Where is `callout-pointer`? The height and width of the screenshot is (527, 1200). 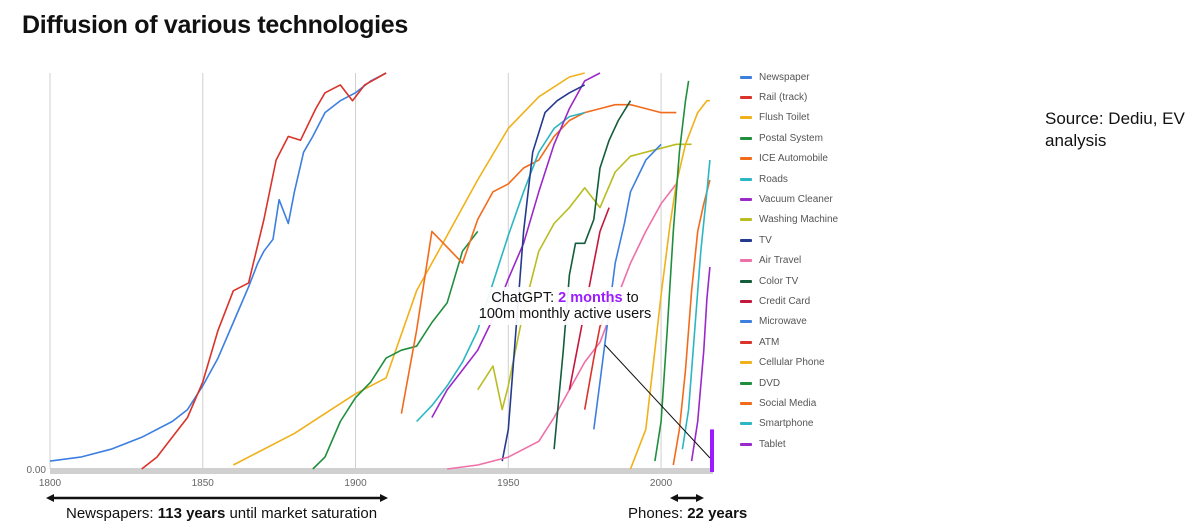
callout-pointer is located at coordinates (657, 401).